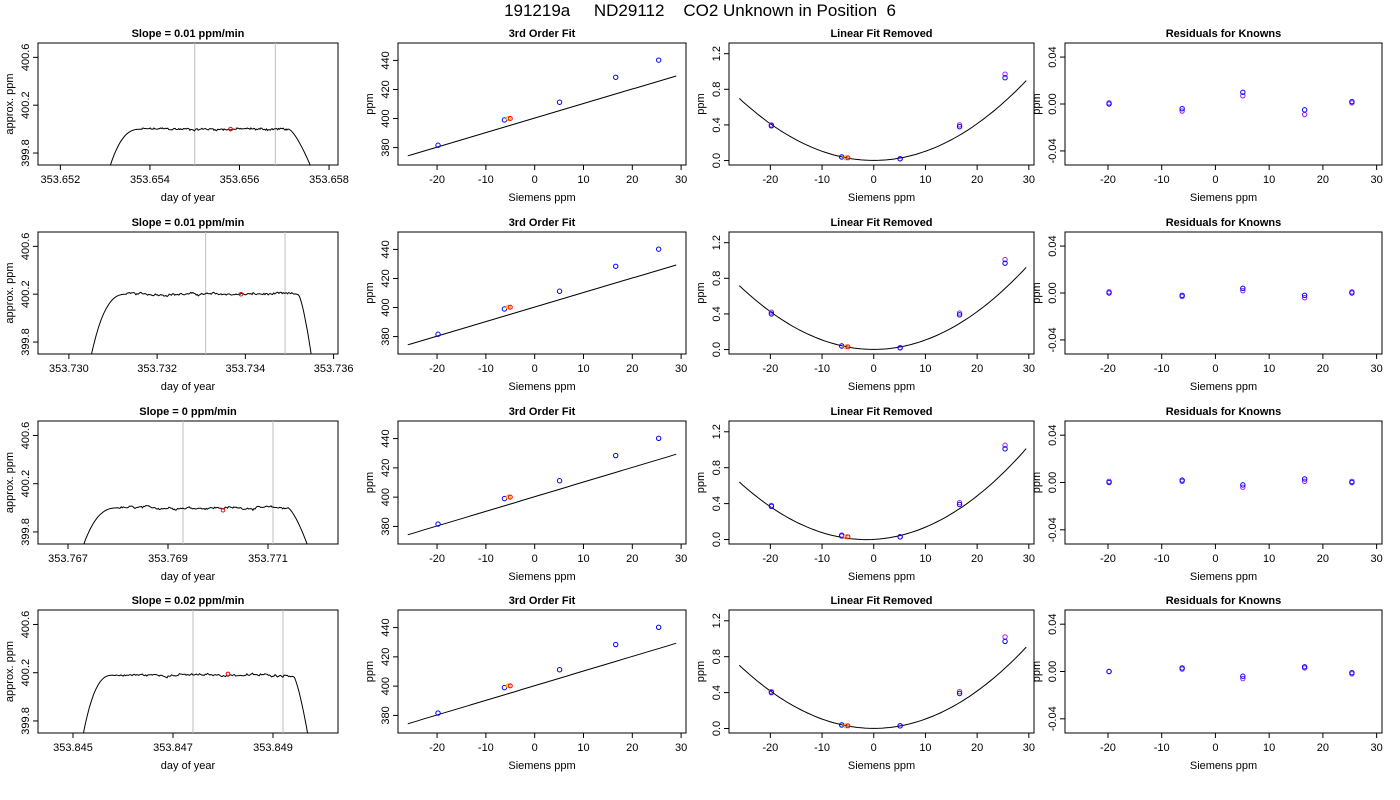 The height and width of the screenshot is (800, 1400). What do you see at coordinates (717, 124) in the screenshot?
I see `y-tick-label: 0.4` at bounding box center [717, 124].